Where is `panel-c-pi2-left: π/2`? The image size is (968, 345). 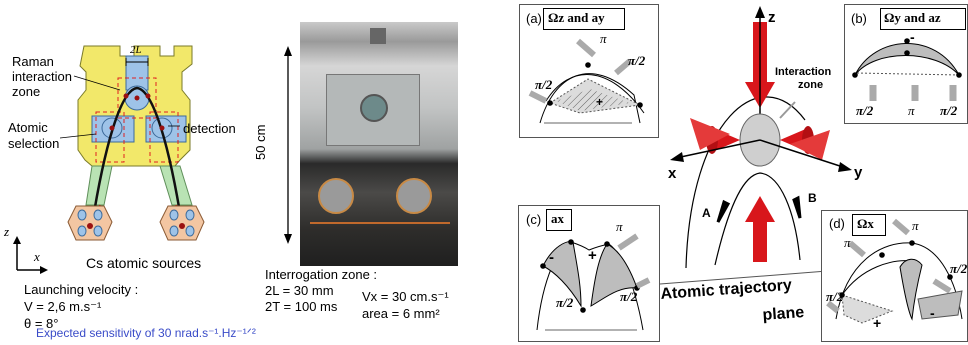 panel-c-pi2-left: π/2 is located at coordinates (565, 302).